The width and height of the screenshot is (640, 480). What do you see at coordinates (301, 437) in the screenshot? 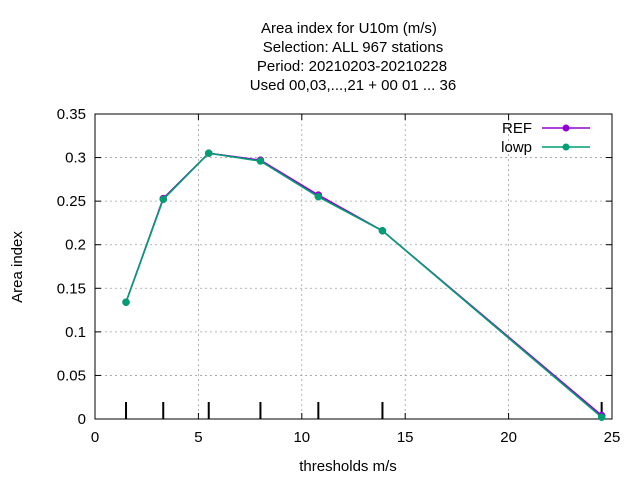
I see `x-tick-label: 10` at bounding box center [301, 437].